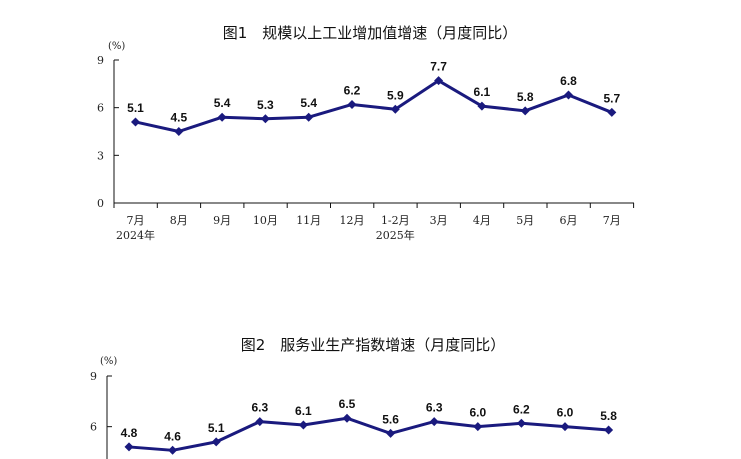 The width and height of the screenshot is (741, 459). I want to click on c1-xtick-label: 9月, so click(222, 220).